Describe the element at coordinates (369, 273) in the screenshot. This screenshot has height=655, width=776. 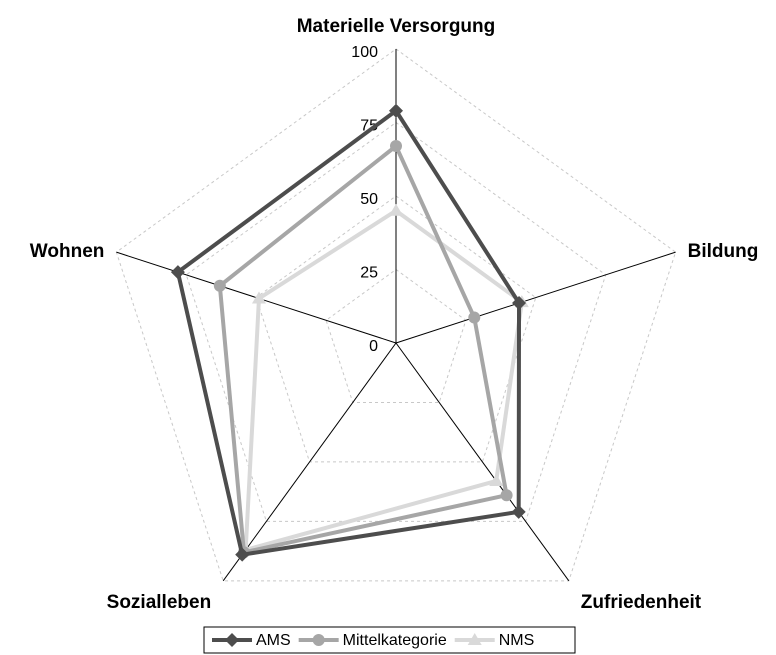
I see `r-tick-label: 25` at that location.